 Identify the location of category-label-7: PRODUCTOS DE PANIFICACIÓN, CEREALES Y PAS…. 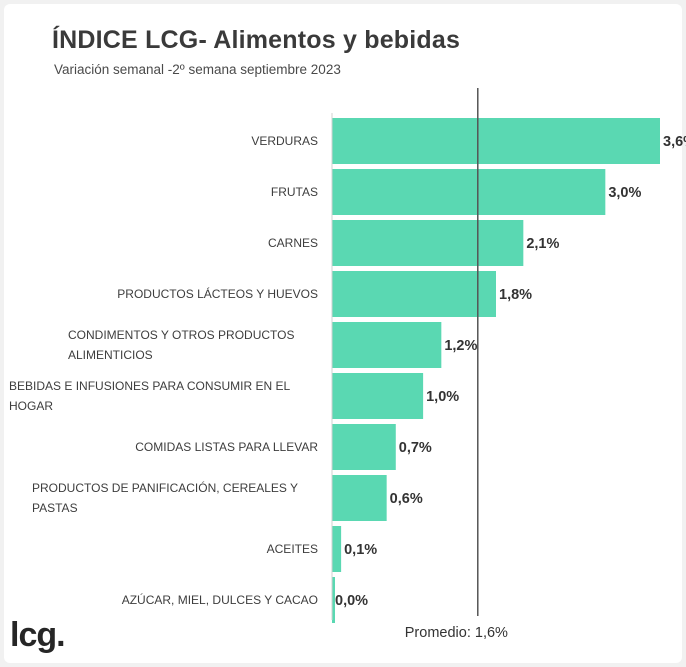
(165, 497).